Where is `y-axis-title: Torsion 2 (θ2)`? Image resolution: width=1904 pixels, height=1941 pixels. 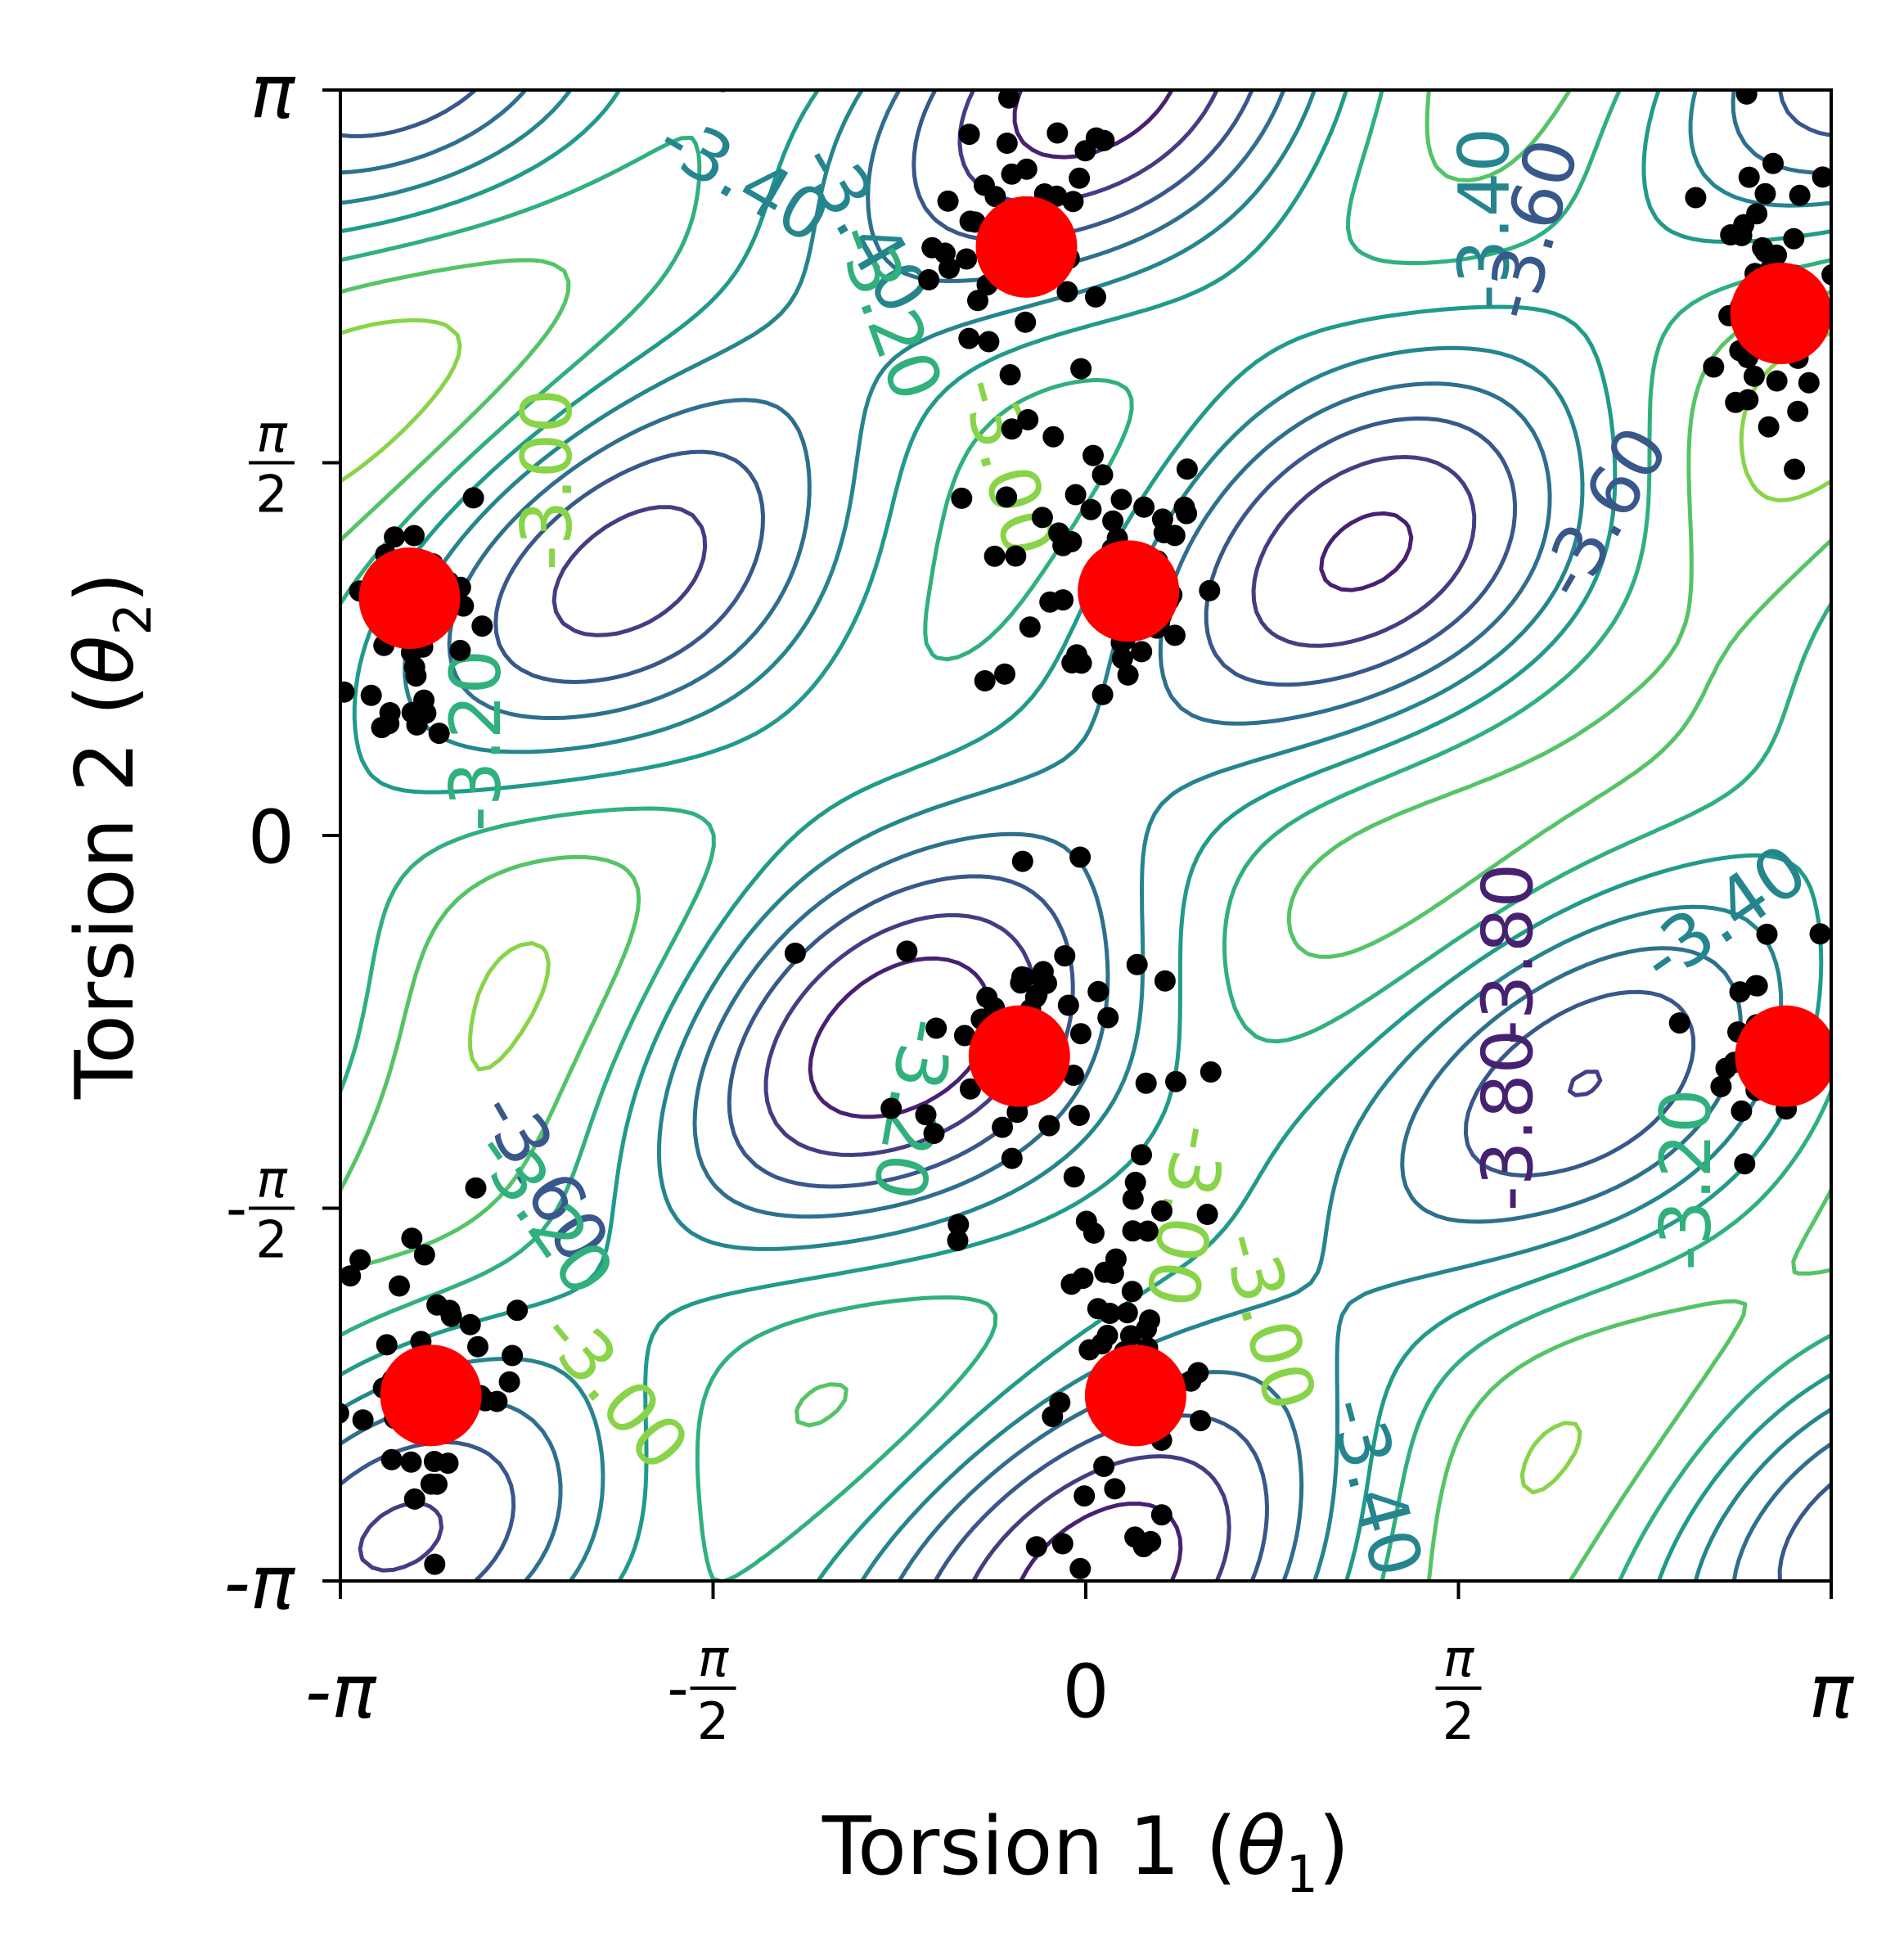
y-axis-title: Torsion 2 (θ2) is located at coordinates (111, 836).